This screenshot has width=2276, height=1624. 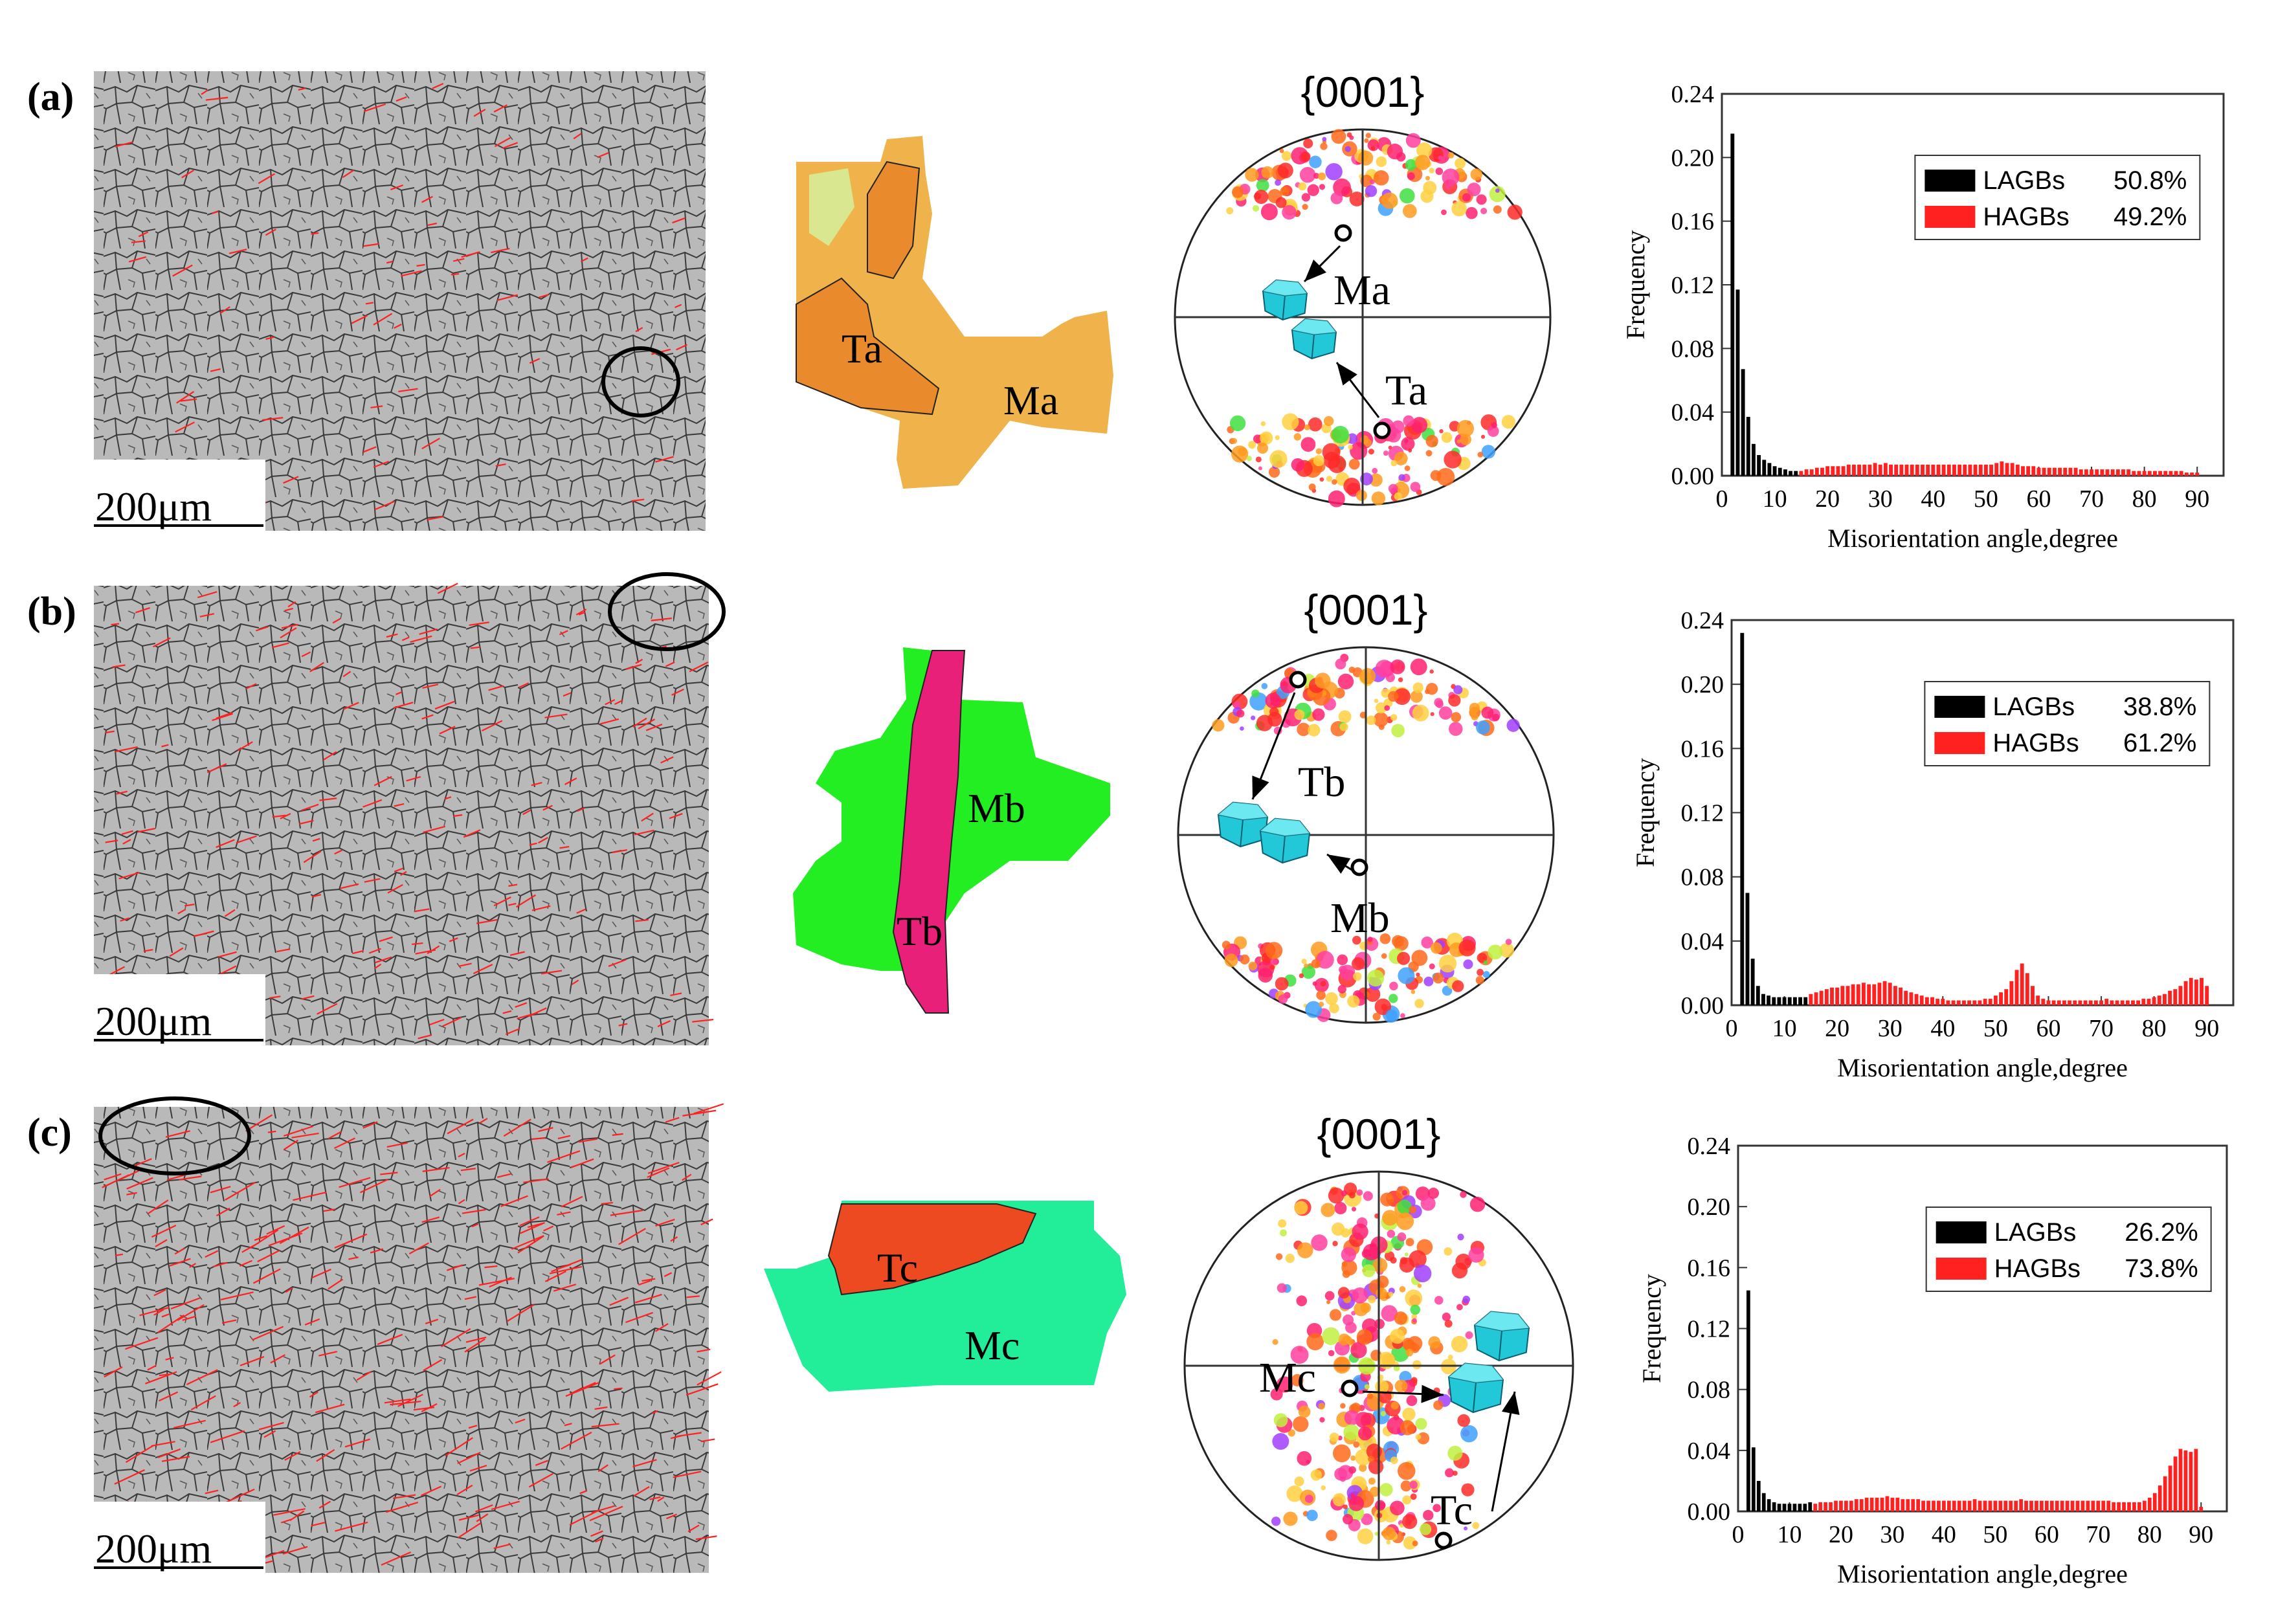 I want to click on ebsd-map-background, so click(x=402, y=1340).